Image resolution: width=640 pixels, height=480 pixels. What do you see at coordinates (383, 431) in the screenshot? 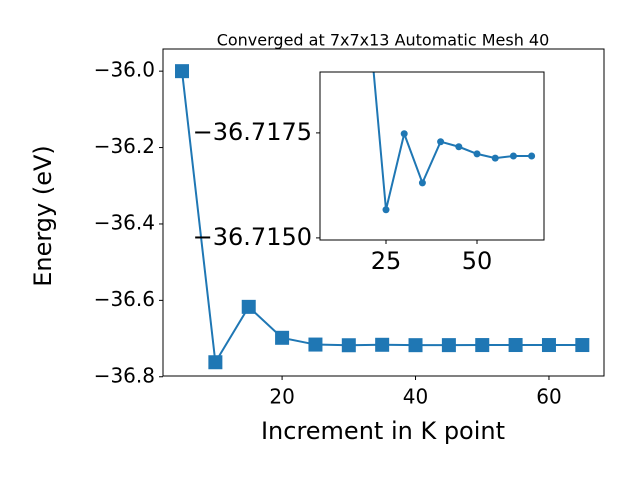
I see `x-axis-label: Increment in K point` at bounding box center [383, 431].